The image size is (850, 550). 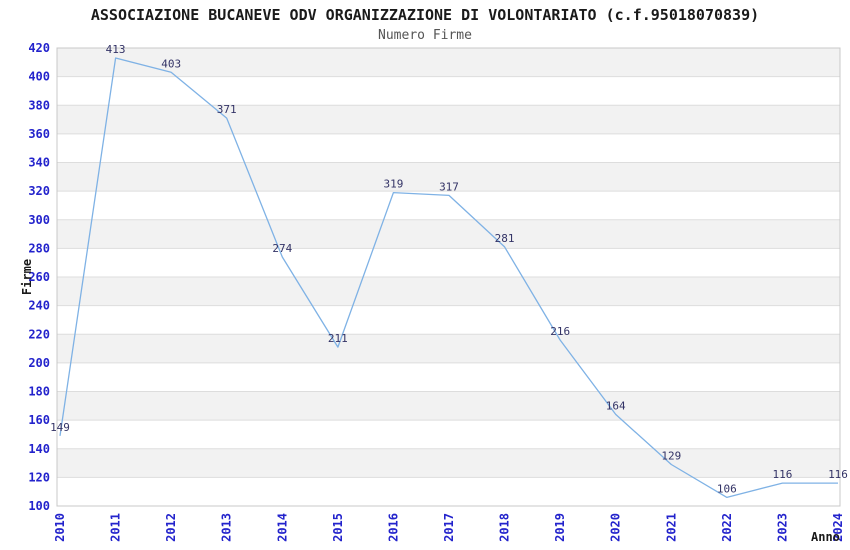 I want to click on y-axis-label: Firme, so click(x=27, y=277).